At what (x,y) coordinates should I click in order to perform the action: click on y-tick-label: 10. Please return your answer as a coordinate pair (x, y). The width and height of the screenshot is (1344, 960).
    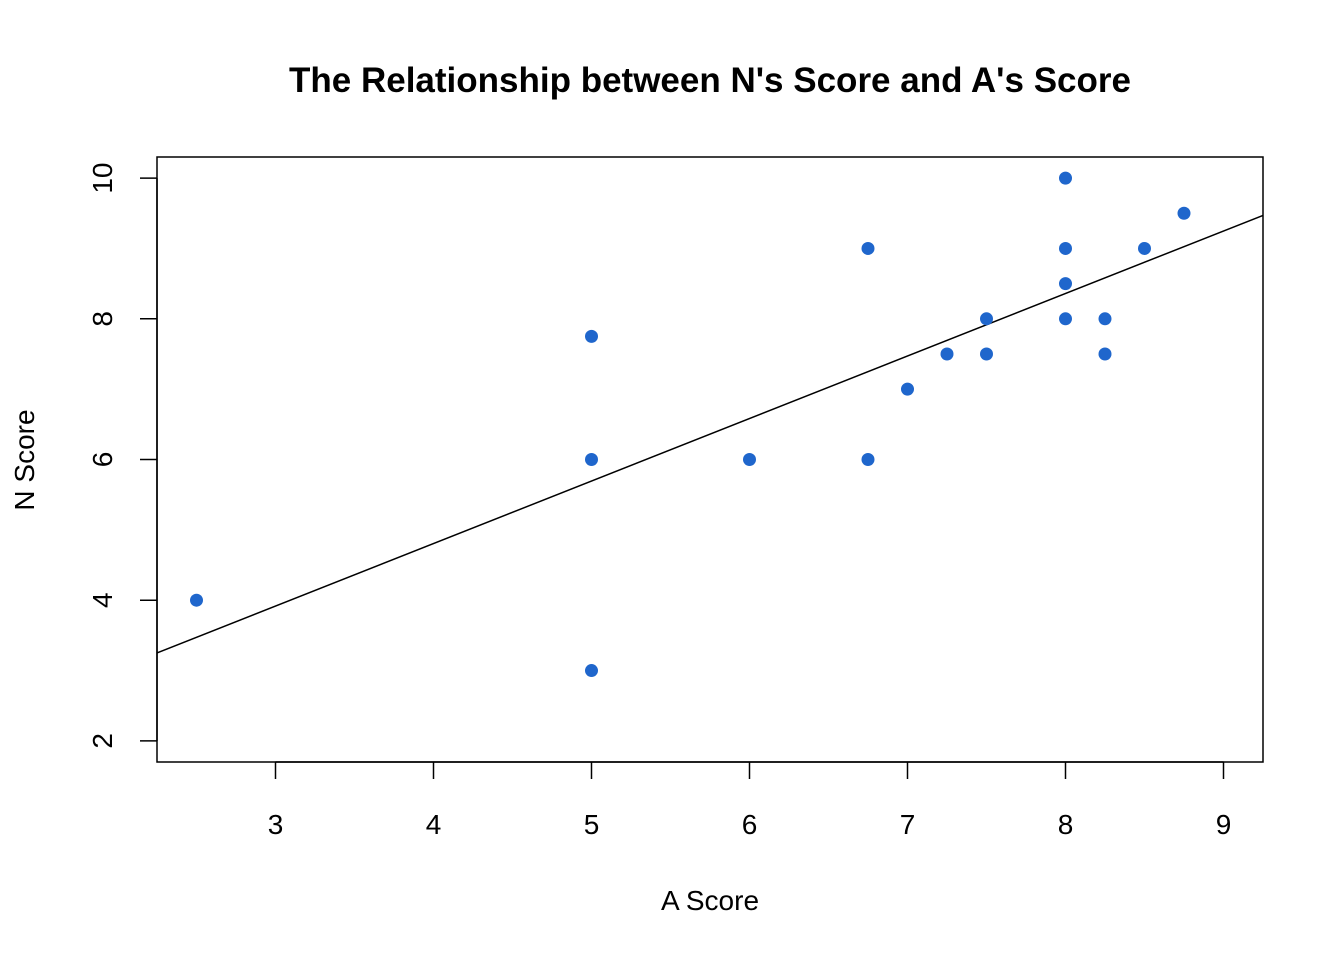
    Looking at the image, I should click on (102, 178).